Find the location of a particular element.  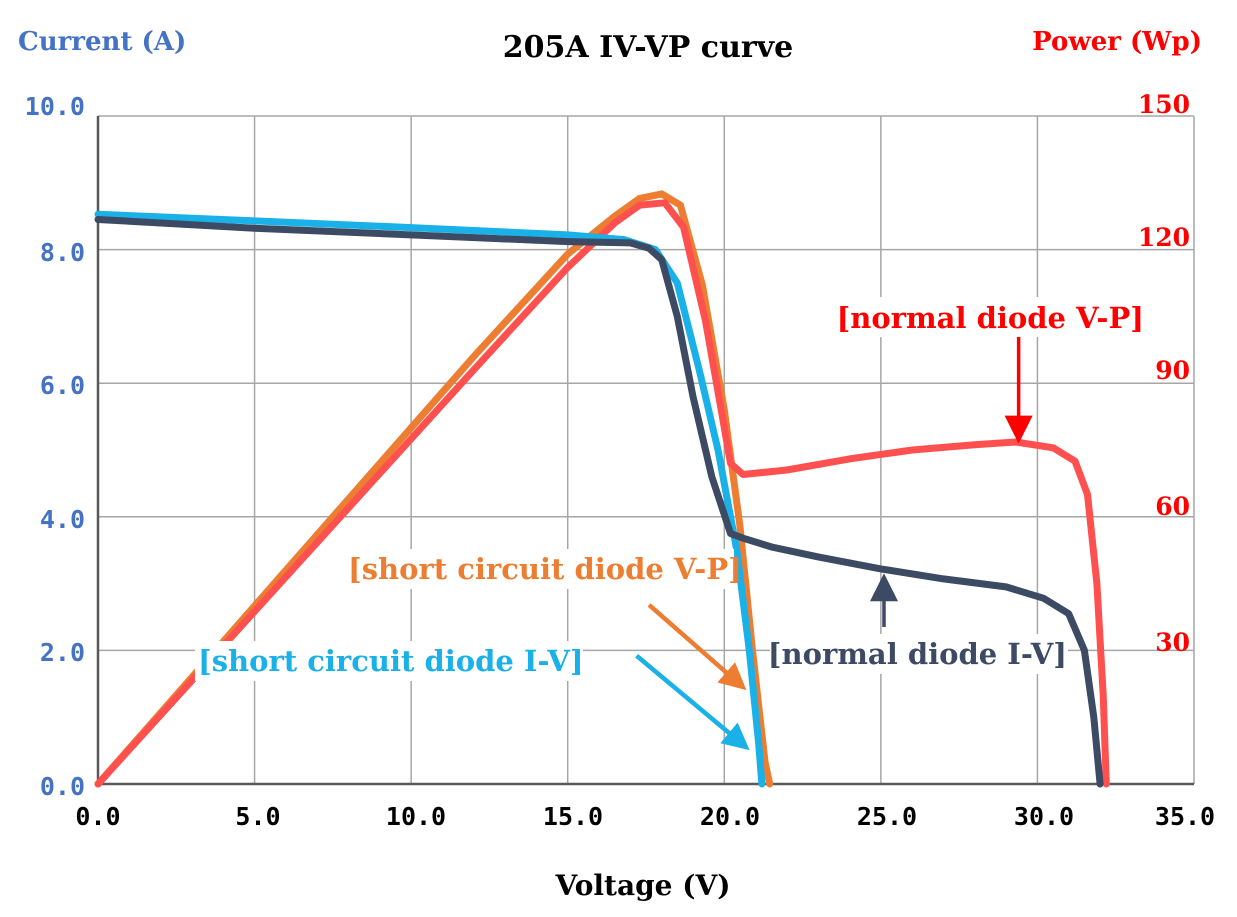

x-tick-label: 10.0 is located at coordinates (416, 816).